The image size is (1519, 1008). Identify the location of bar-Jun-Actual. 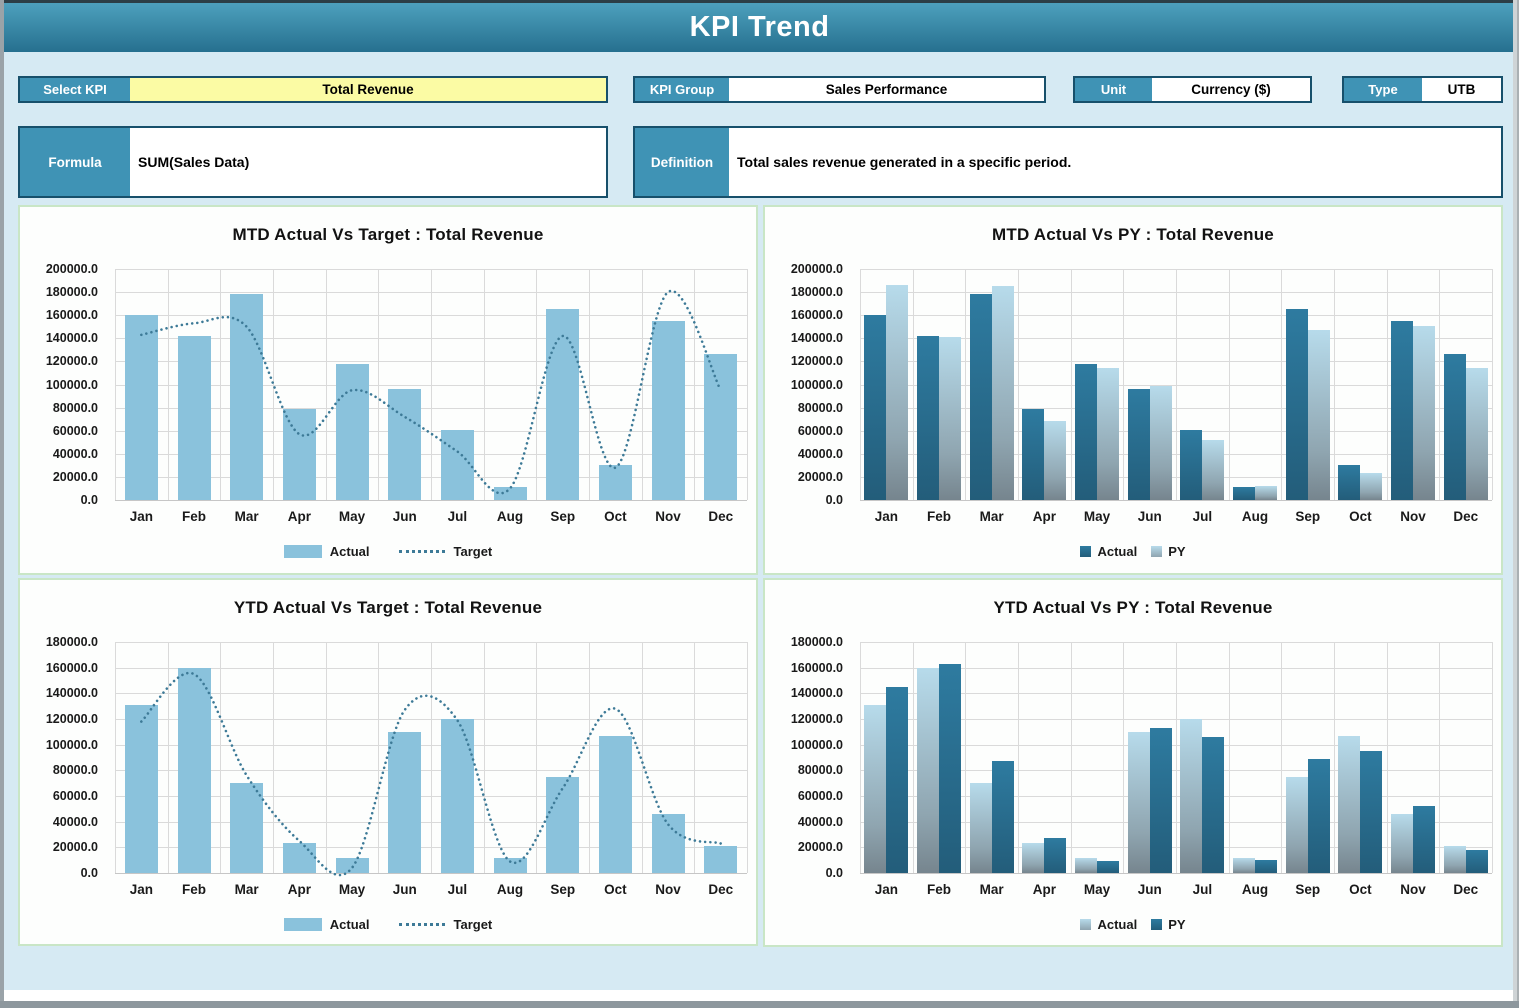
(405, 444).